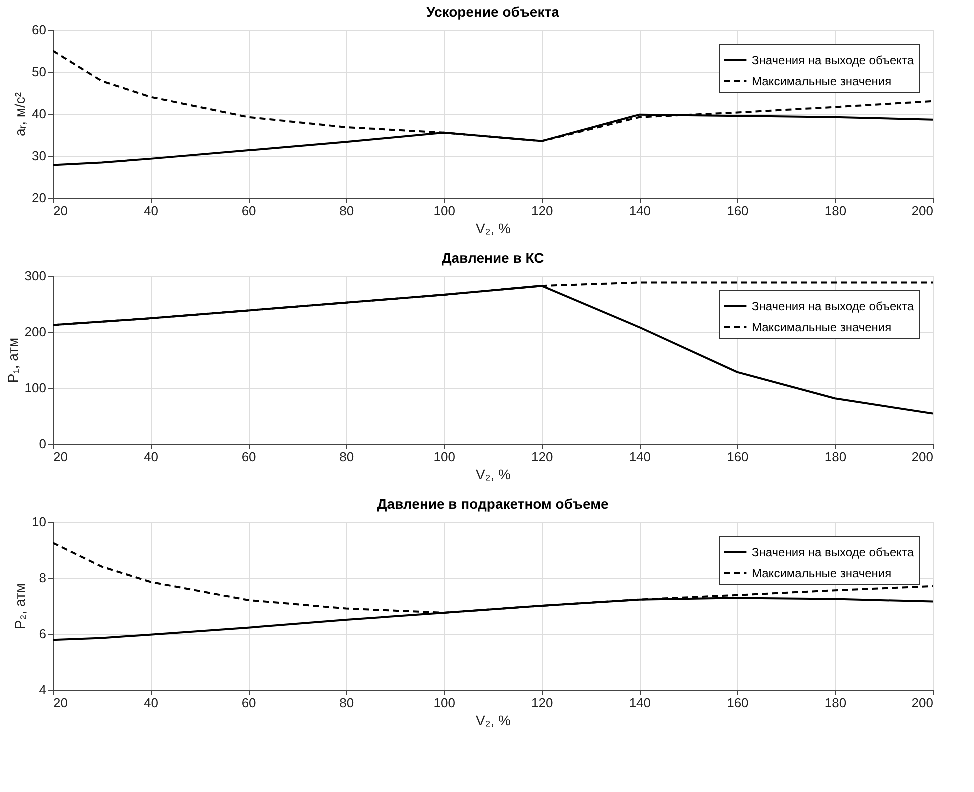  What do you see at coordinates (42, 444) in the screenshot?
I see `y-tick-label: 0` at bounding box center [42, 444].